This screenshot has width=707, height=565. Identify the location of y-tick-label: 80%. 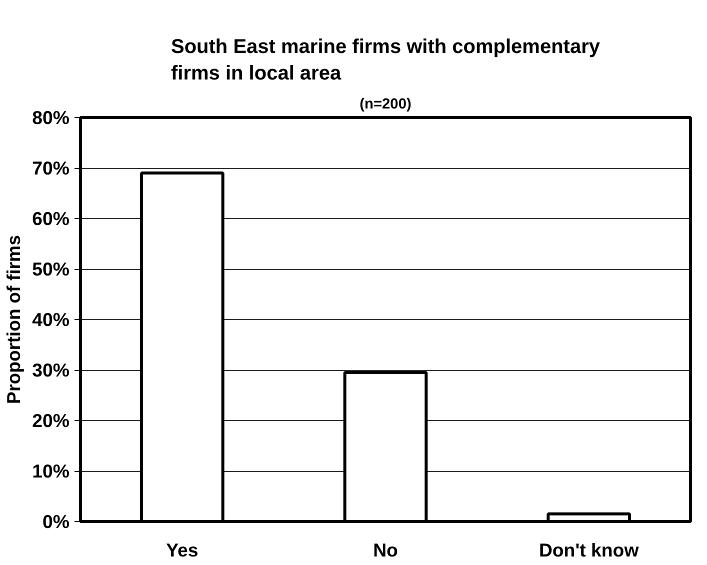
(51, 117).